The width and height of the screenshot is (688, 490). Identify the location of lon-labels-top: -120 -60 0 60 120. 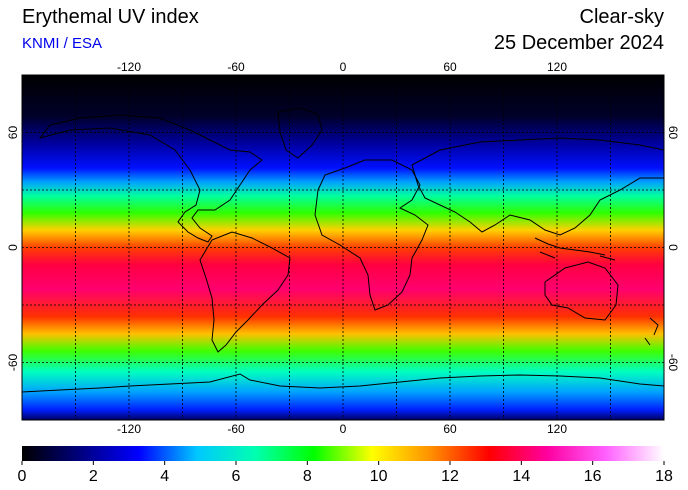
(342, 67).